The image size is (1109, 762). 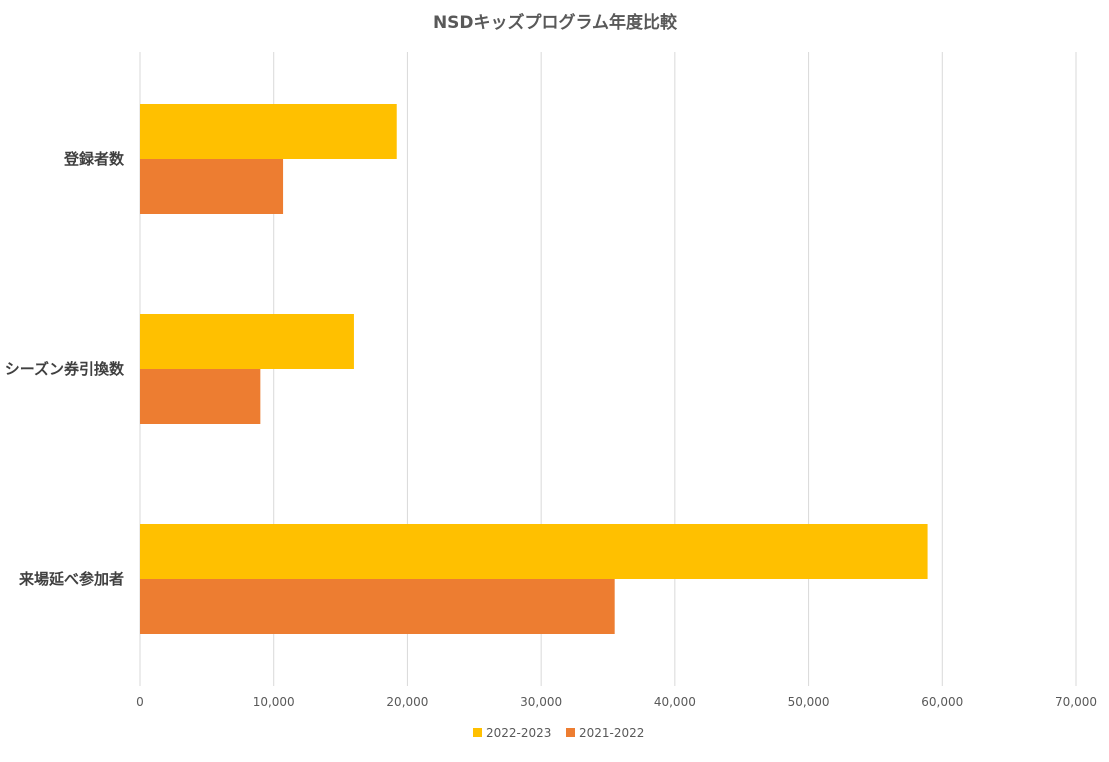 What do you see at coordinates (94, 159) in the screenshot?
I see `category-label: 登録者数` at bounding box center [94, 159].